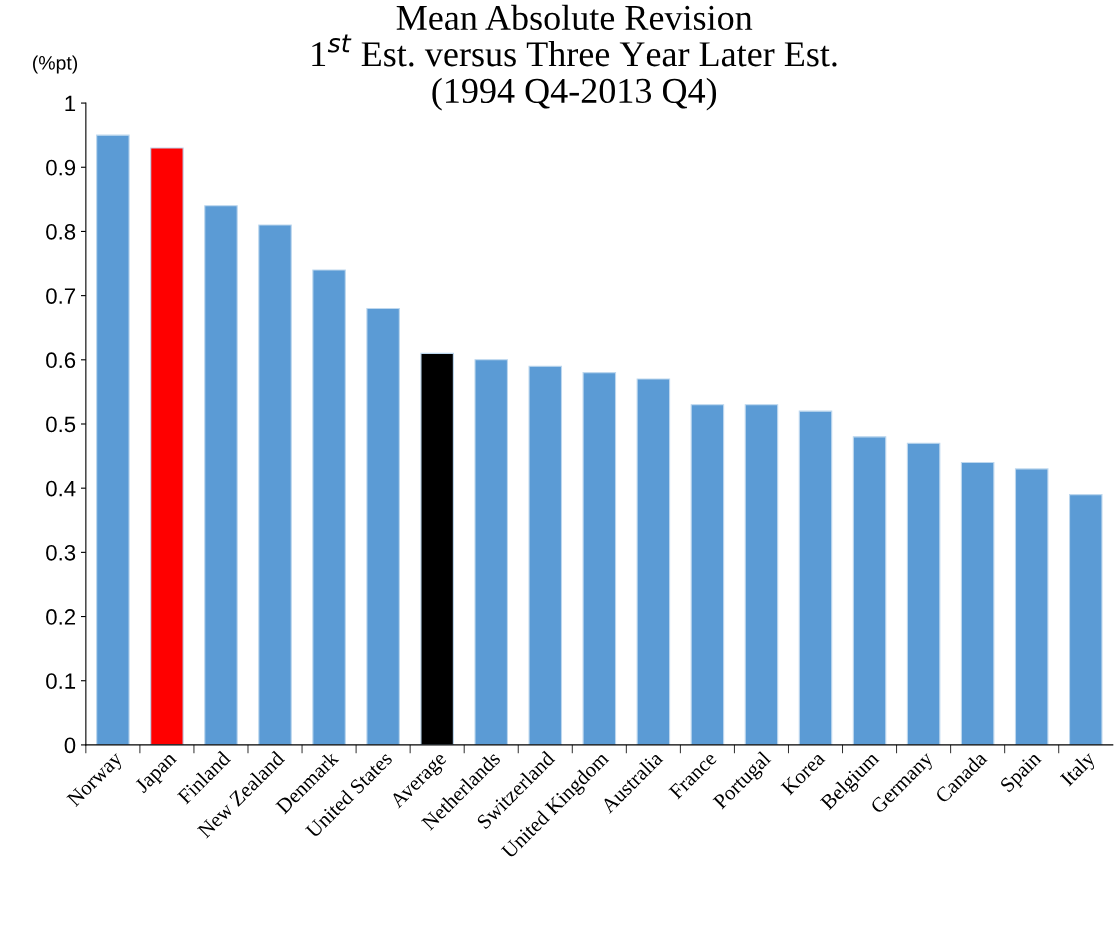  I want to click on y-tick-label: 1, so click(70, 103).